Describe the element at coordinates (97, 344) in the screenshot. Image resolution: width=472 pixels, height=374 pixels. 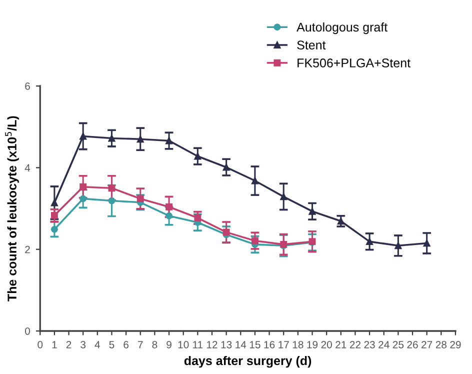
I see `x-tick-label: 4` at that location.